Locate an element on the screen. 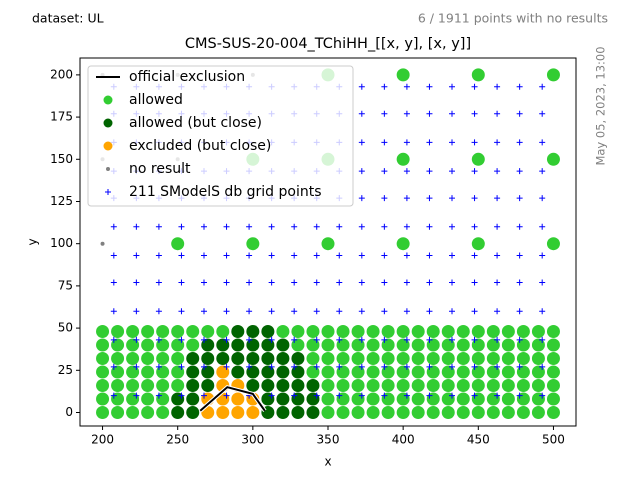 The width and height of the screenshot is (640, 480). y-tick-label: 100 is located at coordinates (61, 243).